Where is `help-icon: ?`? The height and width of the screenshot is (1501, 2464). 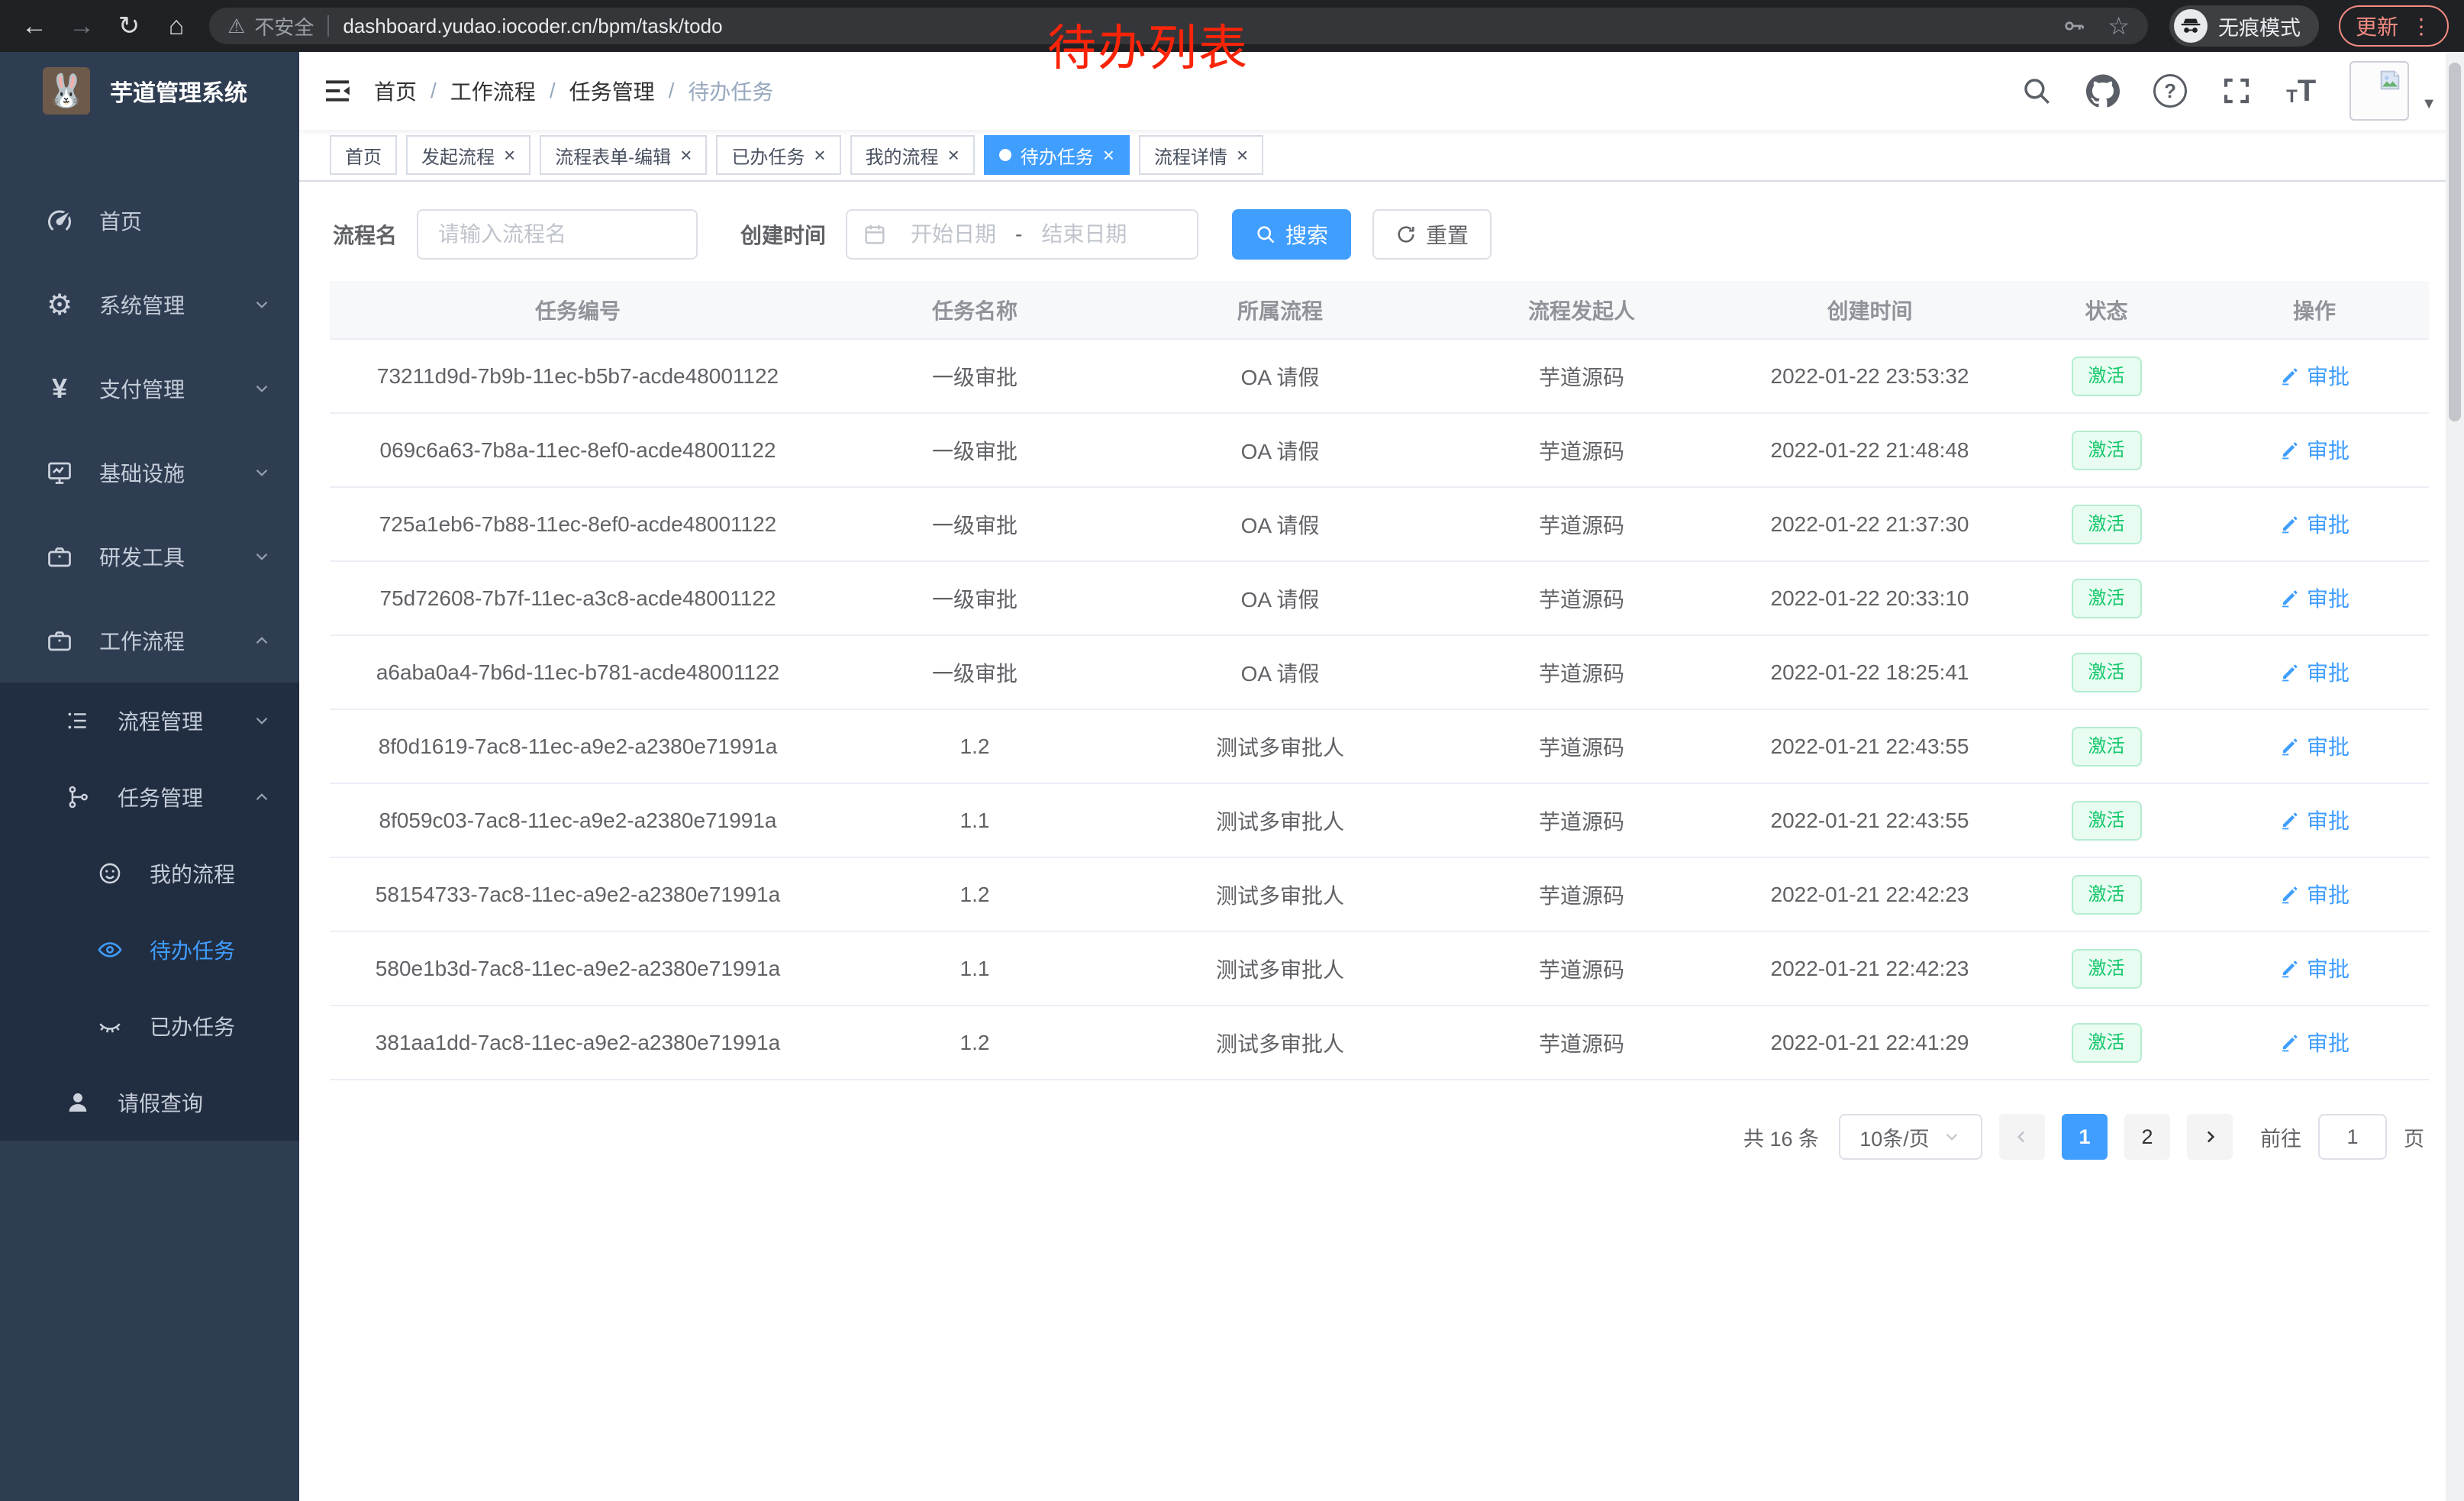
help-icon: ? is located at coordinates (2171, 91).